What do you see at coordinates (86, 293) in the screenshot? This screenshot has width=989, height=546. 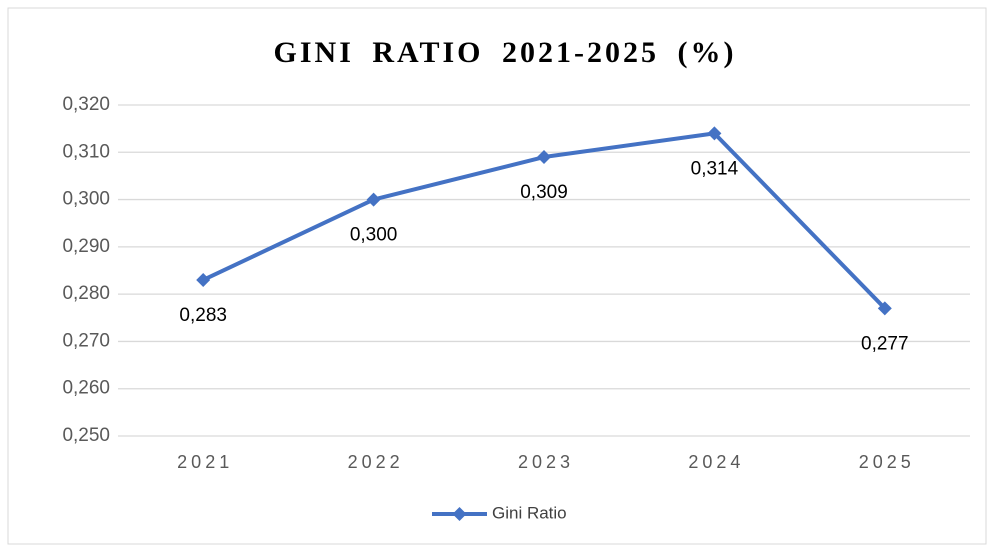 I see `y-tick-label: 0,280` at bounding box center [86, 293].